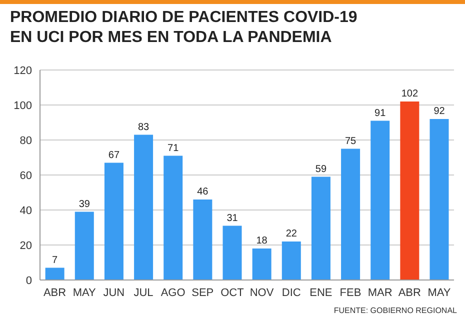 This screenshot has width=465, height=324. What do you see at coordinates (173, 292) in the screenshot?
I see `x-tick-label: AGO` at bounding box center [173, 292].